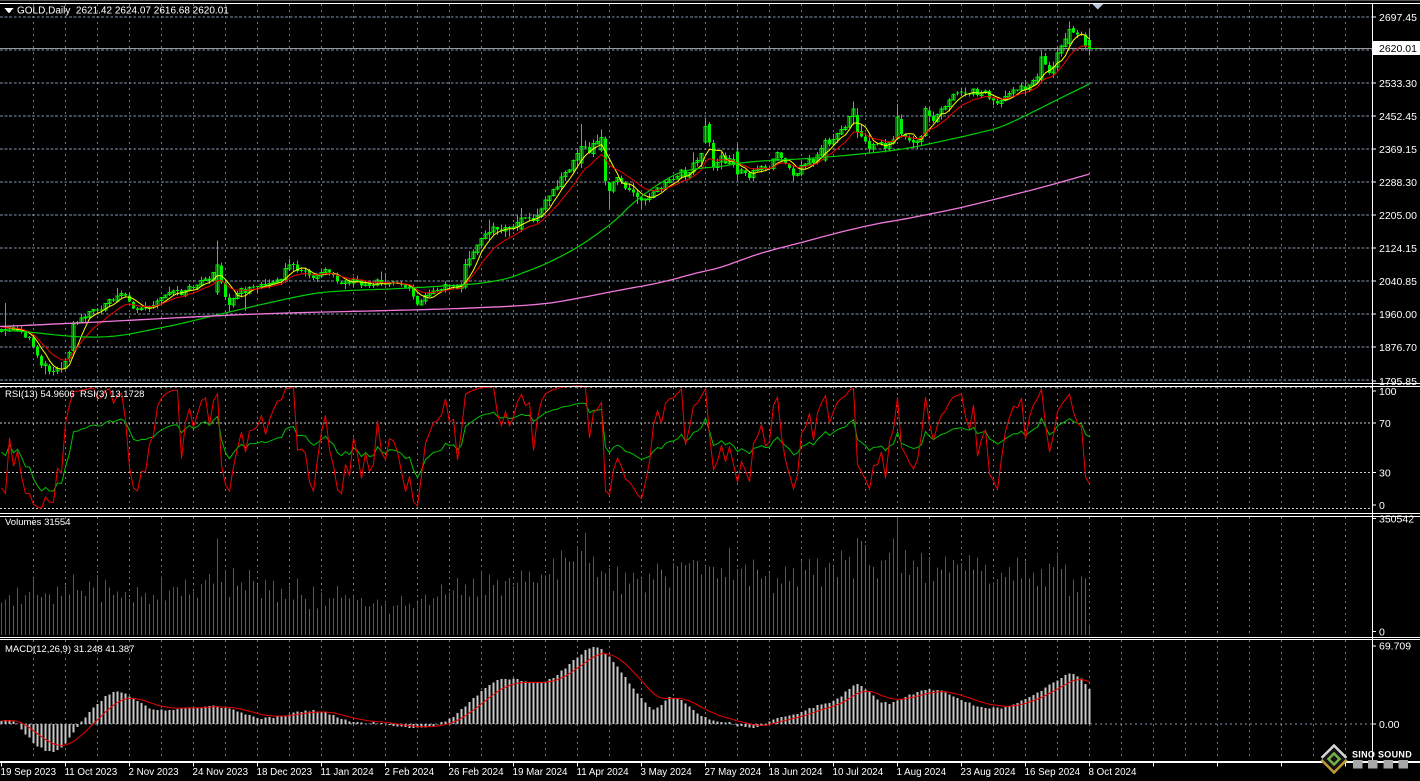 The image size is (1420, 781). What do you see at coordinates (1382, 755) in the screenshot?
I see `svg-text: SINO SOUND` at bounding box center [1382, 755].